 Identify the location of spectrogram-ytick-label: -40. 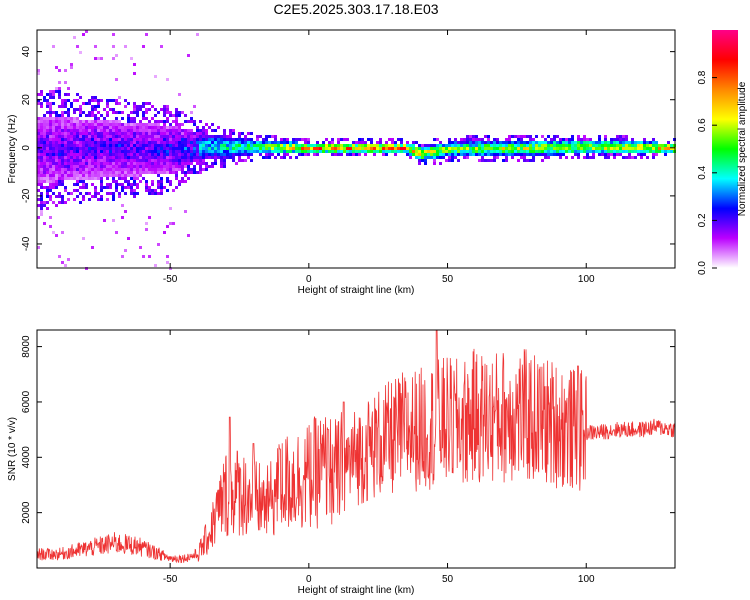
(26, 243).